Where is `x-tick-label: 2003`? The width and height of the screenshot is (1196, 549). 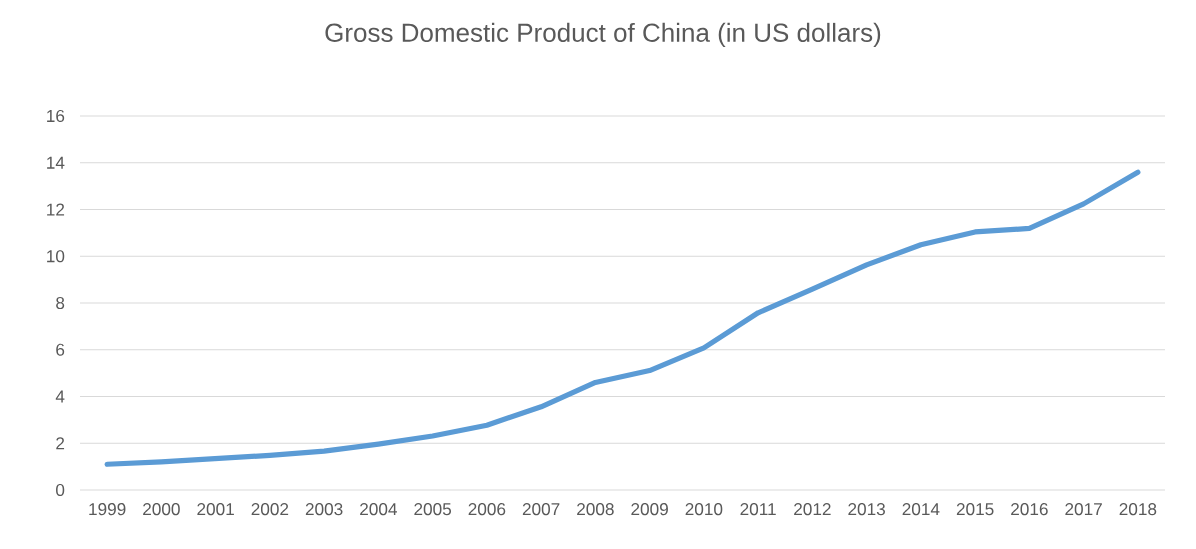 x-tick-label: 2003 is located at coordinates (324, 509).